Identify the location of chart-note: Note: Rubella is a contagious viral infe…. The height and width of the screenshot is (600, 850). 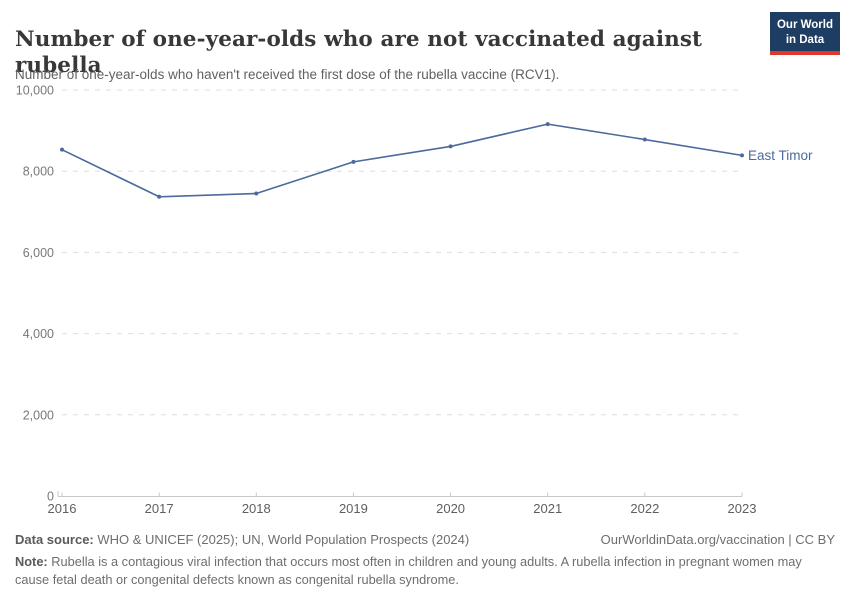
(425, 571).